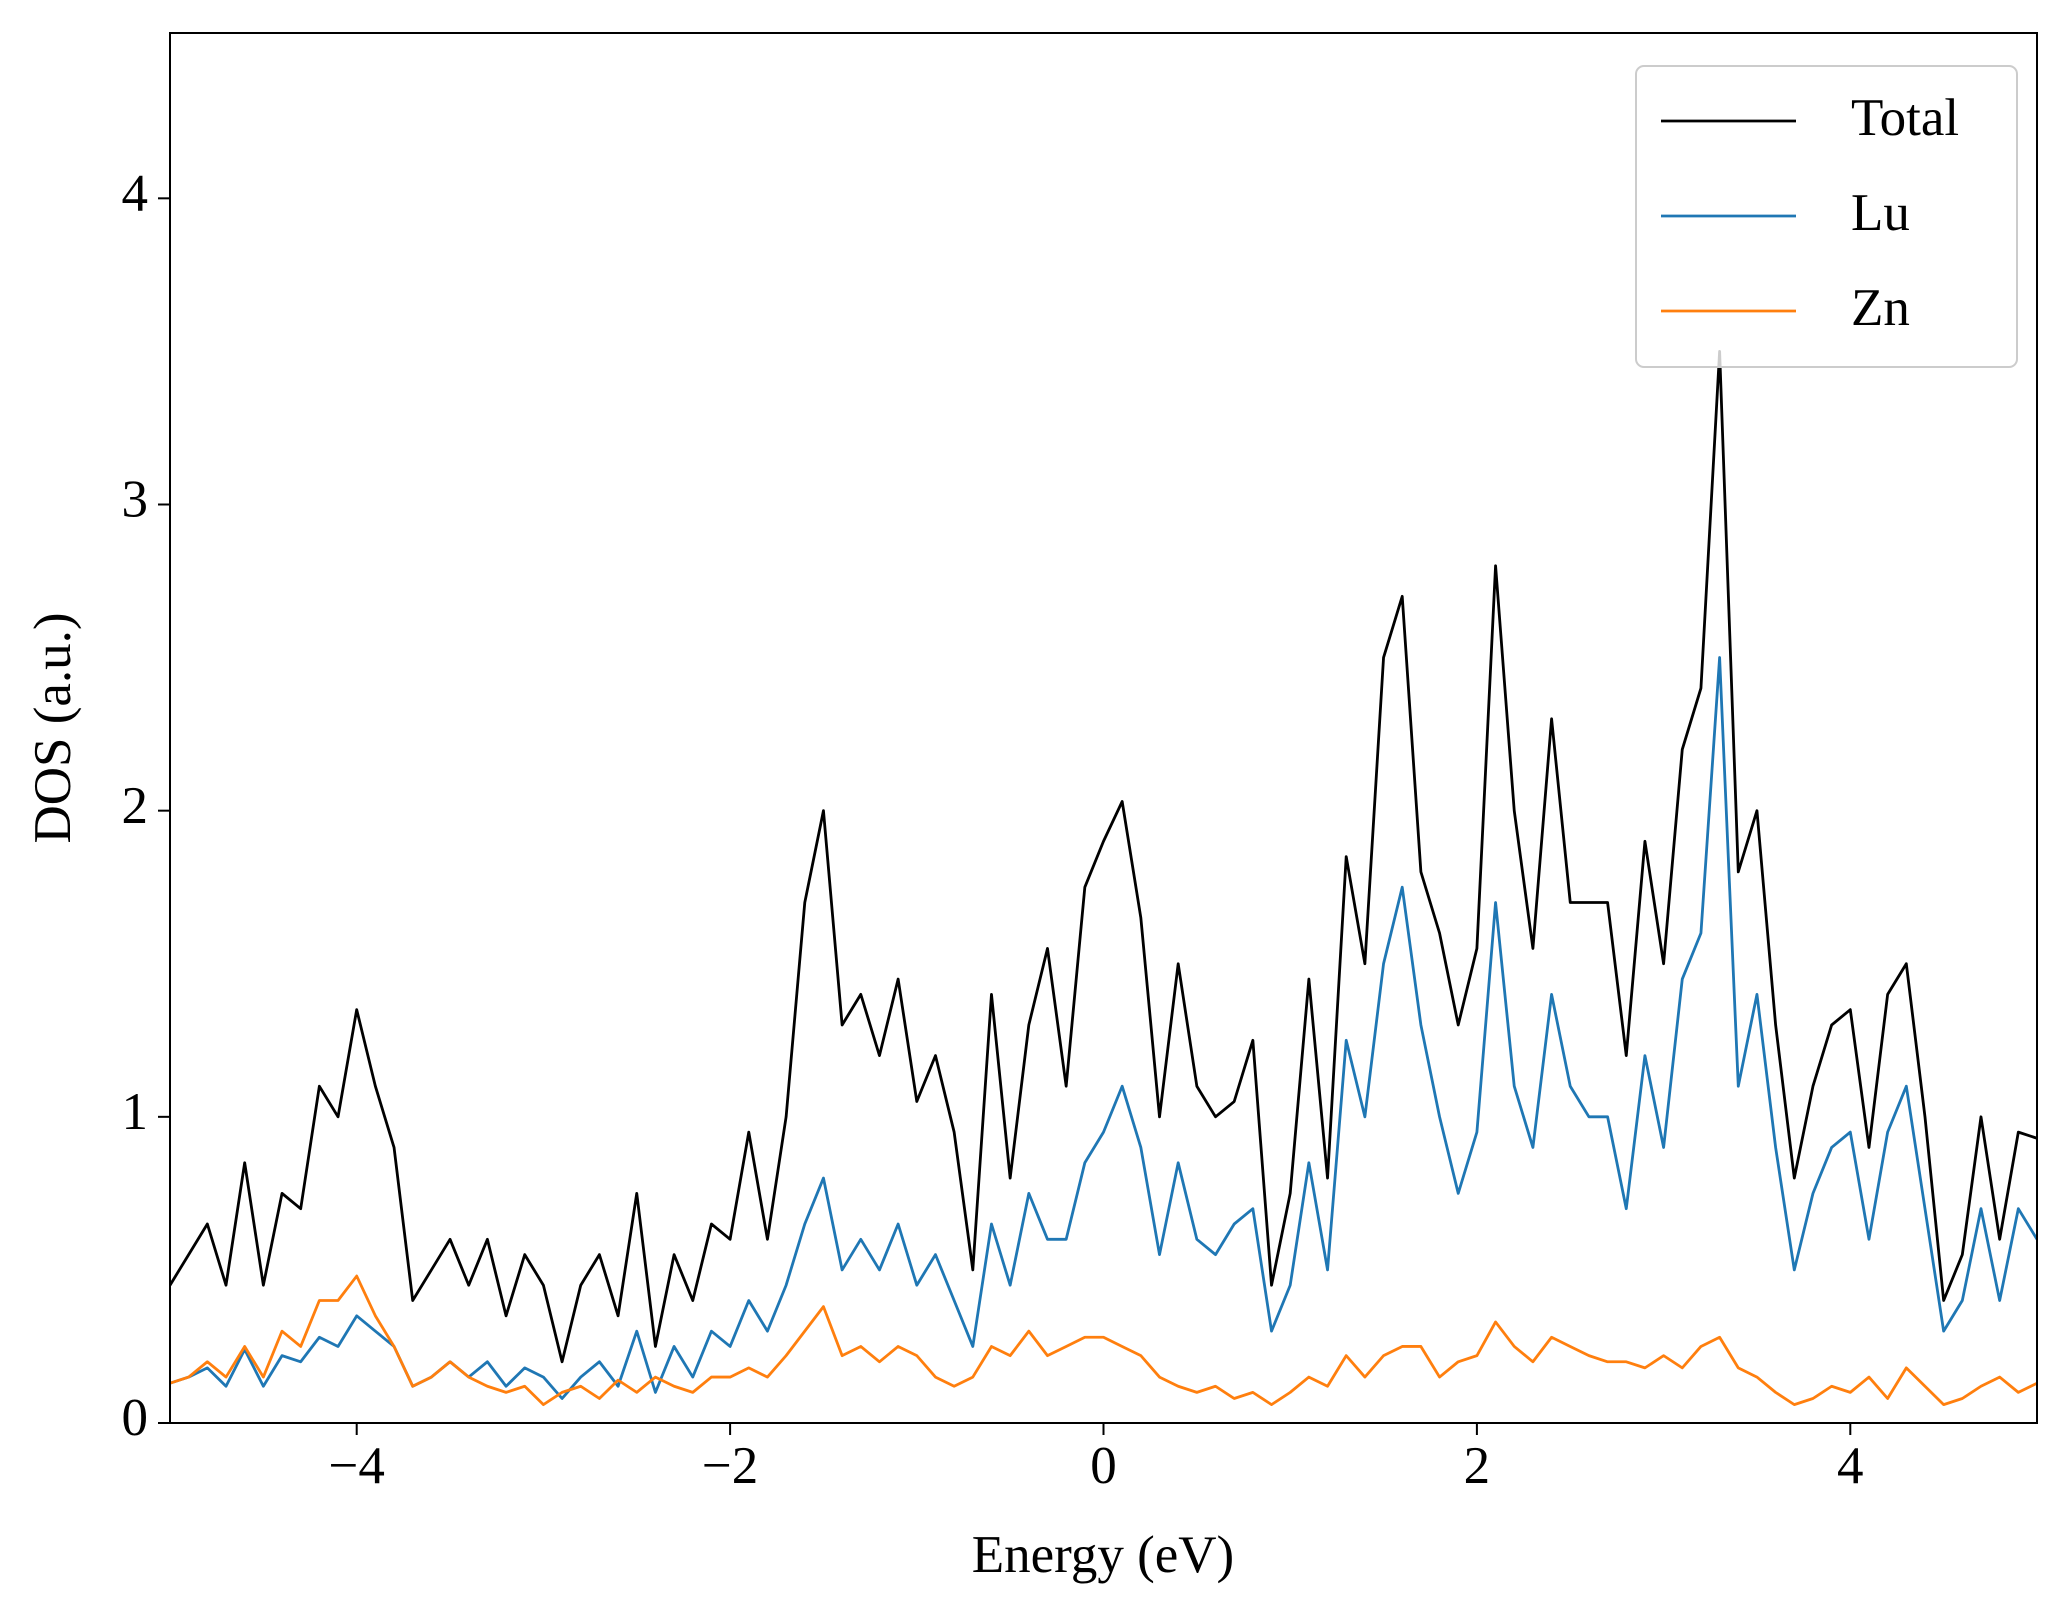  What do you see at coordinates (1905, 118) in the screenshot?
I see `legend-label: Total` at bounding box center [1905, 118].